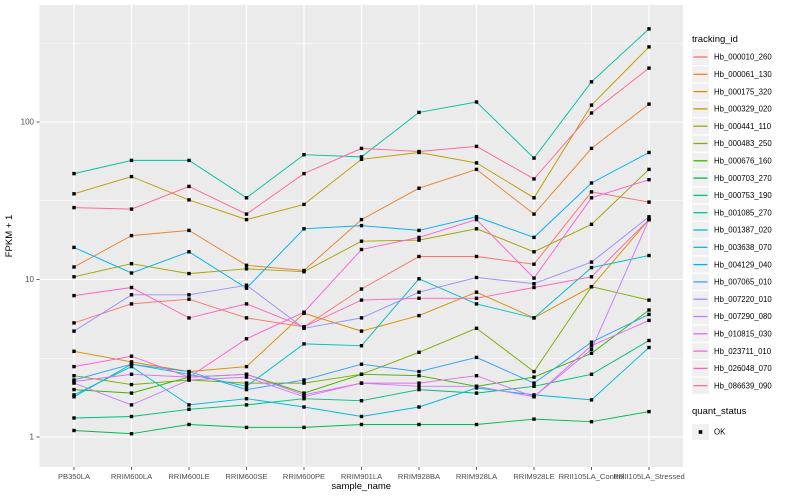 The height and width of the screenshot is (500, 800). I want to click on legend-item: Hb_026048_070, so click(732, 368).